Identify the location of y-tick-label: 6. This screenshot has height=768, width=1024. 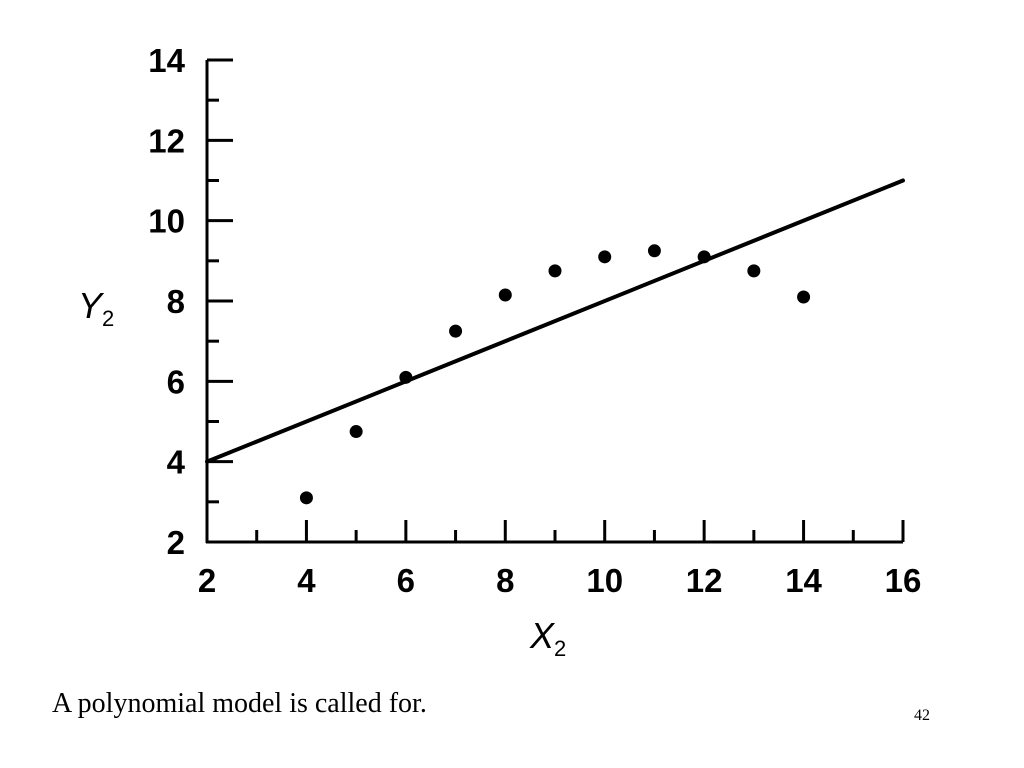
(176, 381).